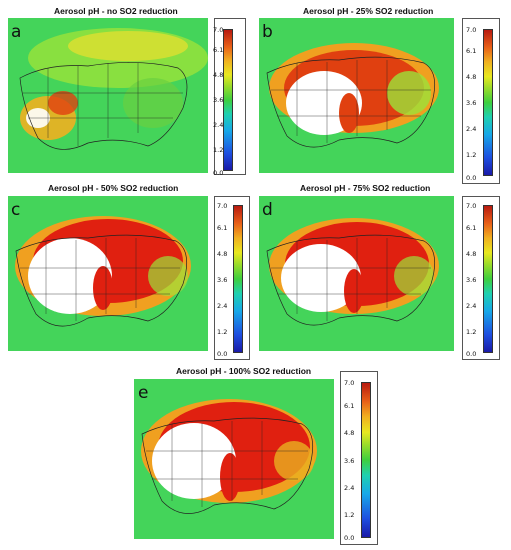 The image size is (511, 550). Describe the element at coordinates (113, 188) in the screenshot. I see `panel-title: Aerosol pH - 50% SO2 reduction` at that location.